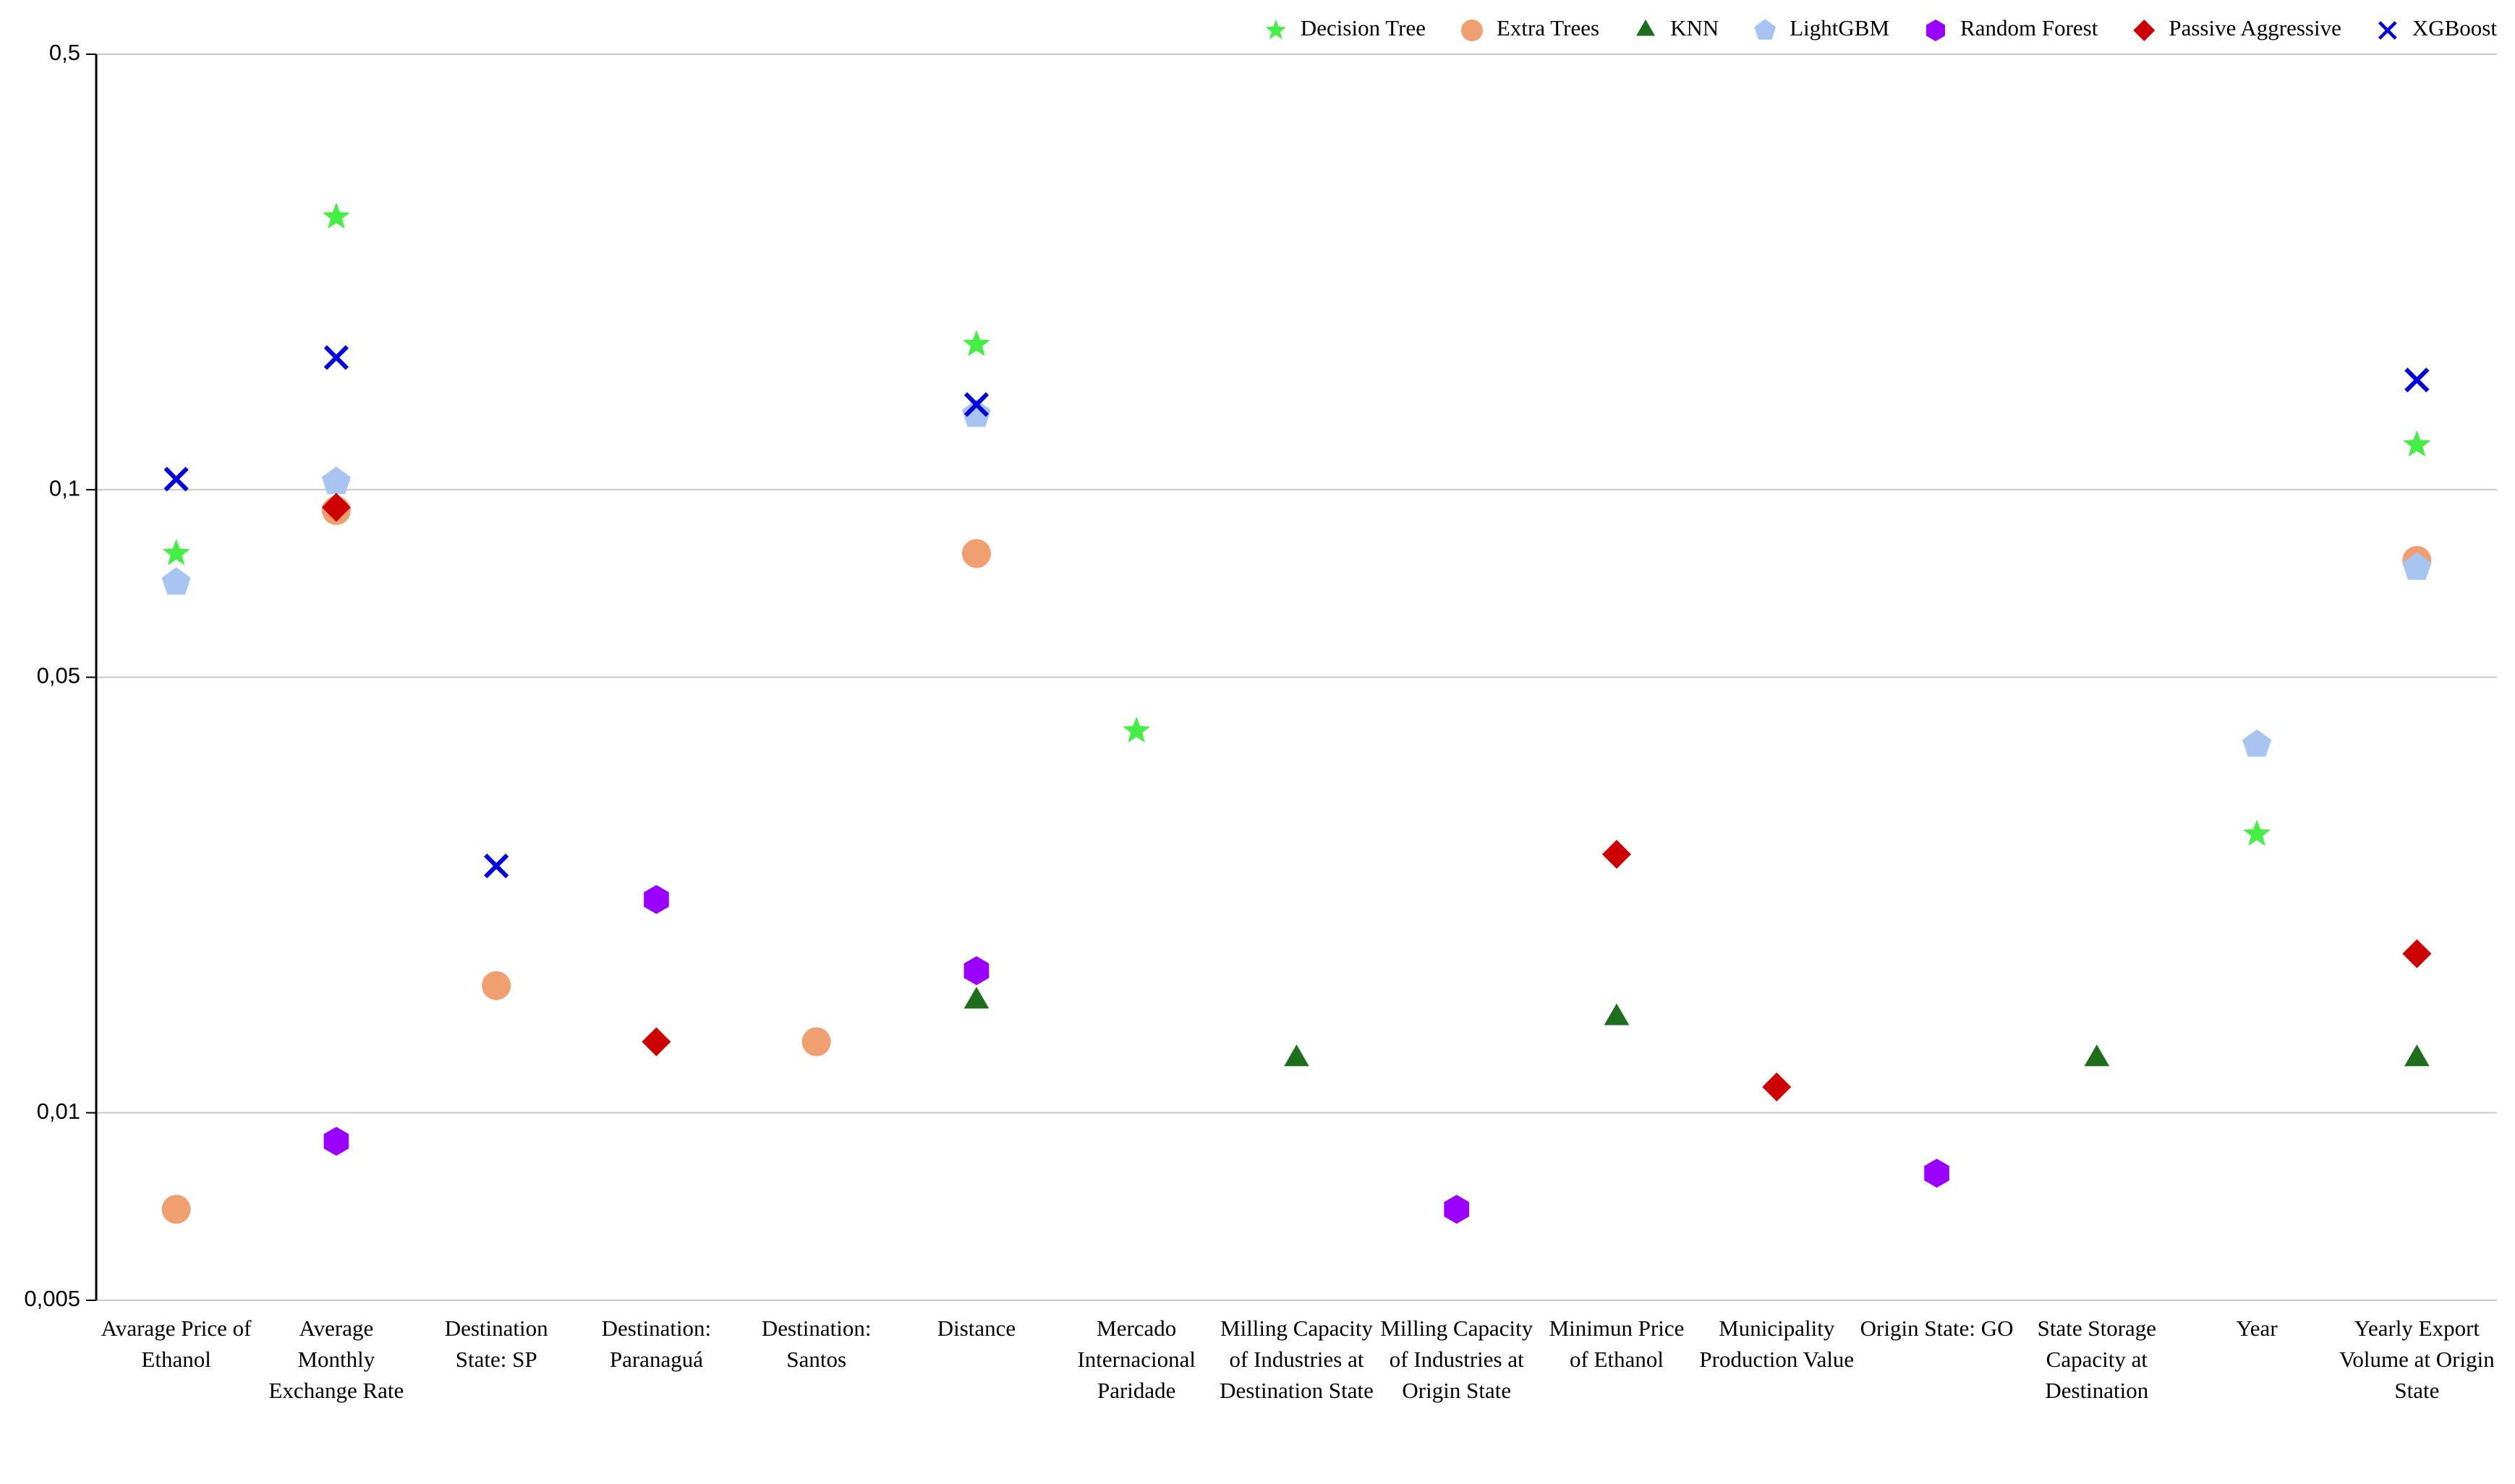 The image size is (2515, 1484). I want to click on y-tick-label: 0,5, so click(64, 53).